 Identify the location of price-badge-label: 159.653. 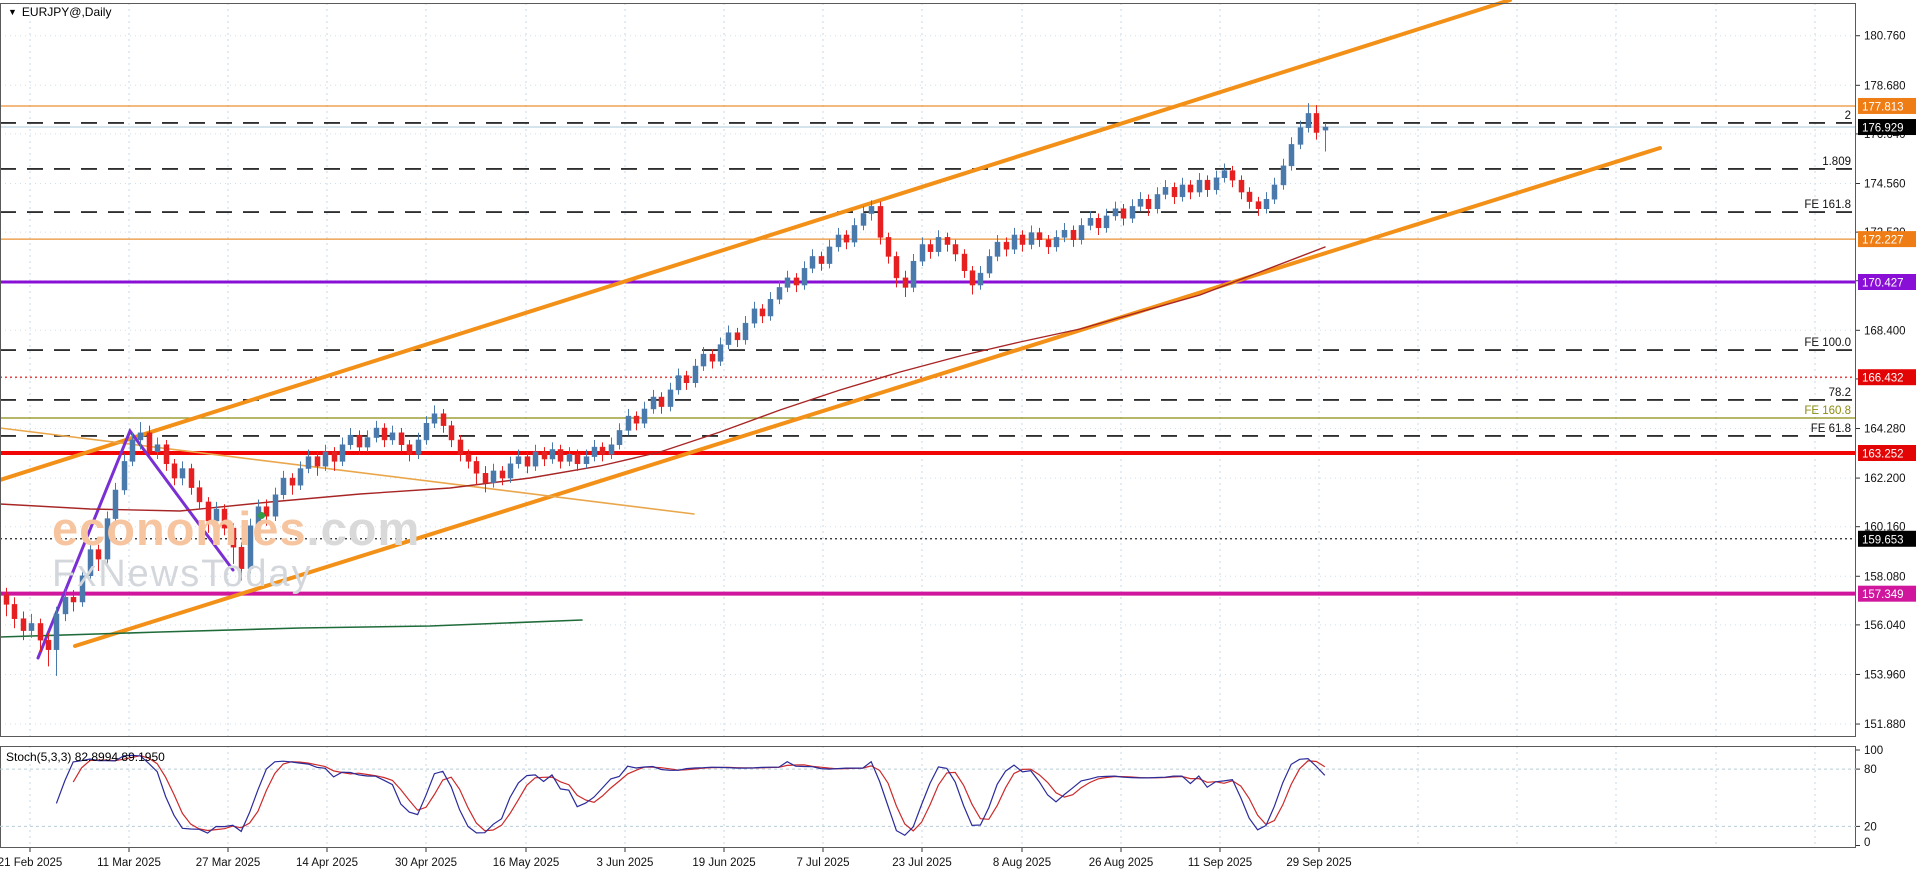
(1883, 540).